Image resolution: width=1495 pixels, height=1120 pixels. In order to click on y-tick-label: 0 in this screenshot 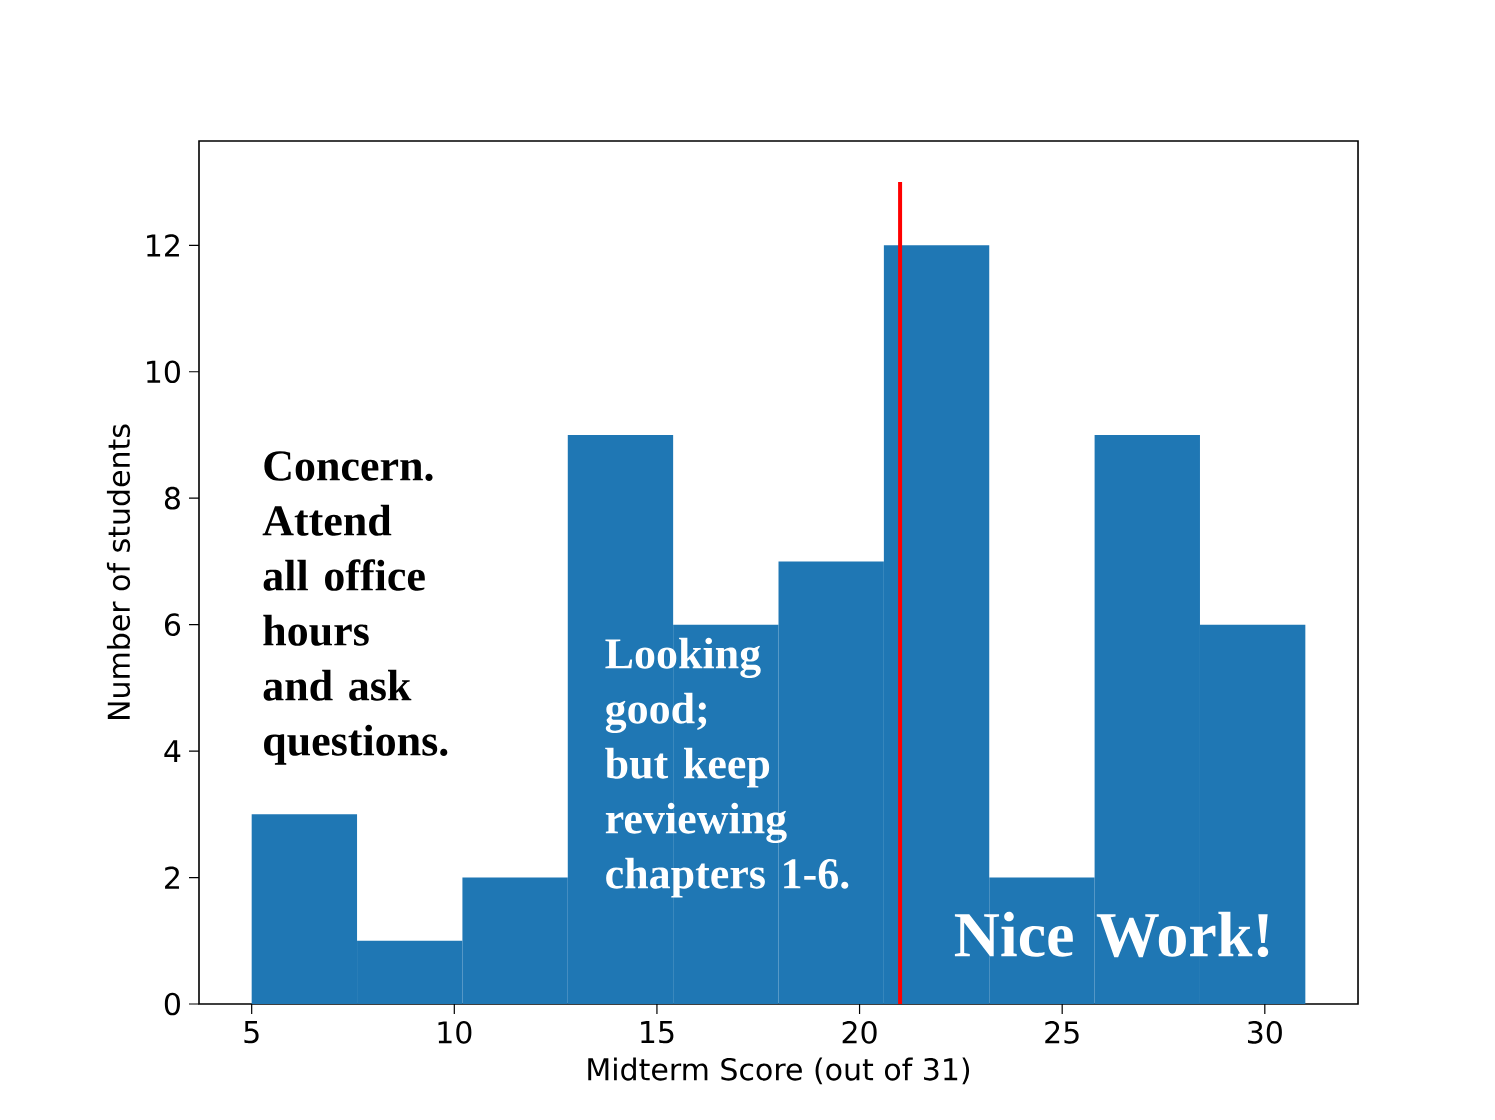, I will do `click(172, 1004)`.